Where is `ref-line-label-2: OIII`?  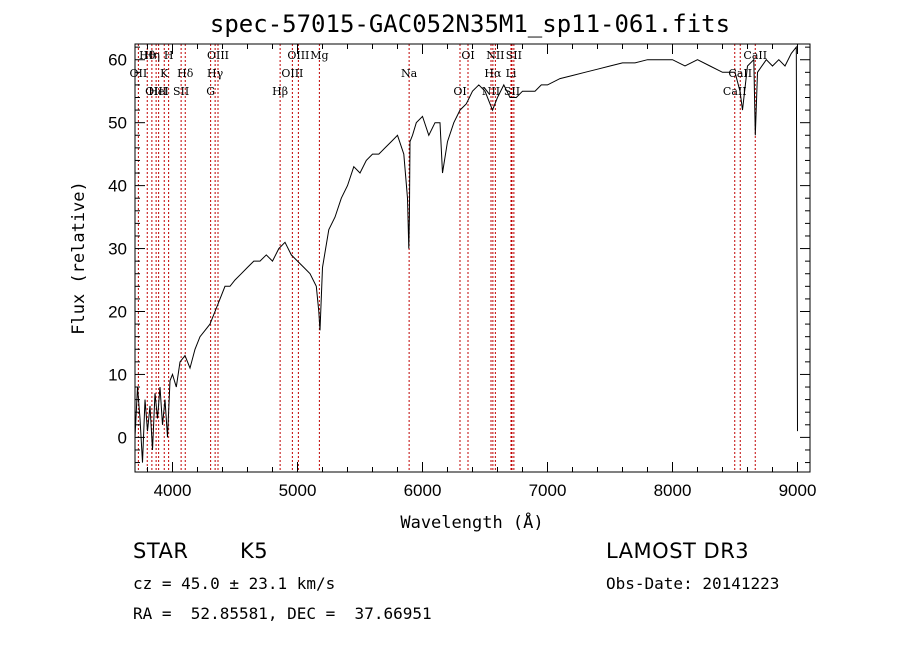 ref-line-label-2: OIII is located at coordinates (156, 91).